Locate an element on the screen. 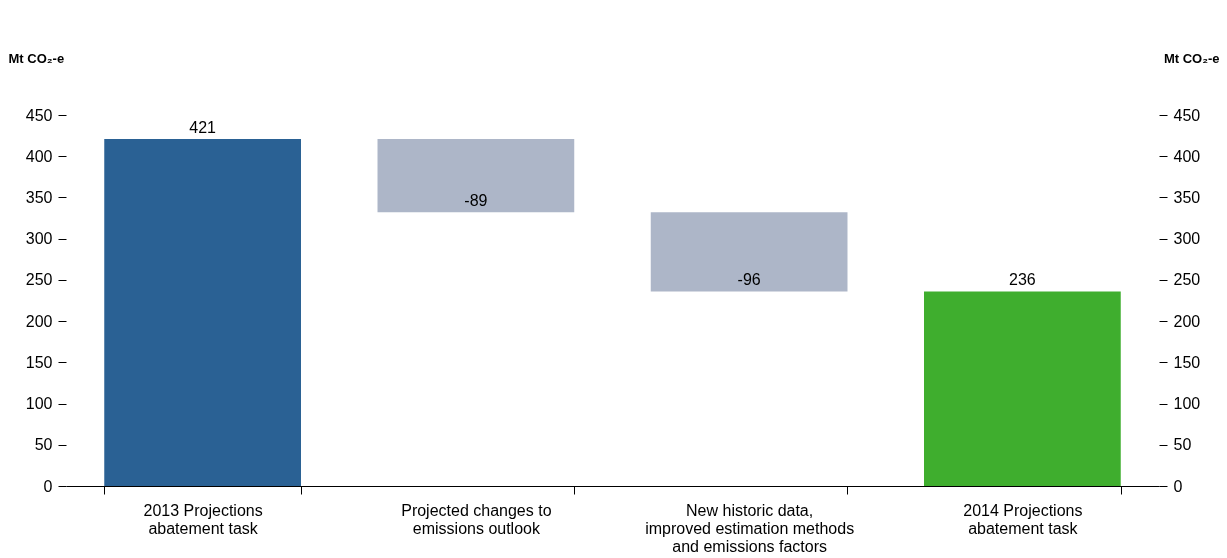  x-tick-label: Projected changes to emissions outlook is located at coordinates (476, 519).